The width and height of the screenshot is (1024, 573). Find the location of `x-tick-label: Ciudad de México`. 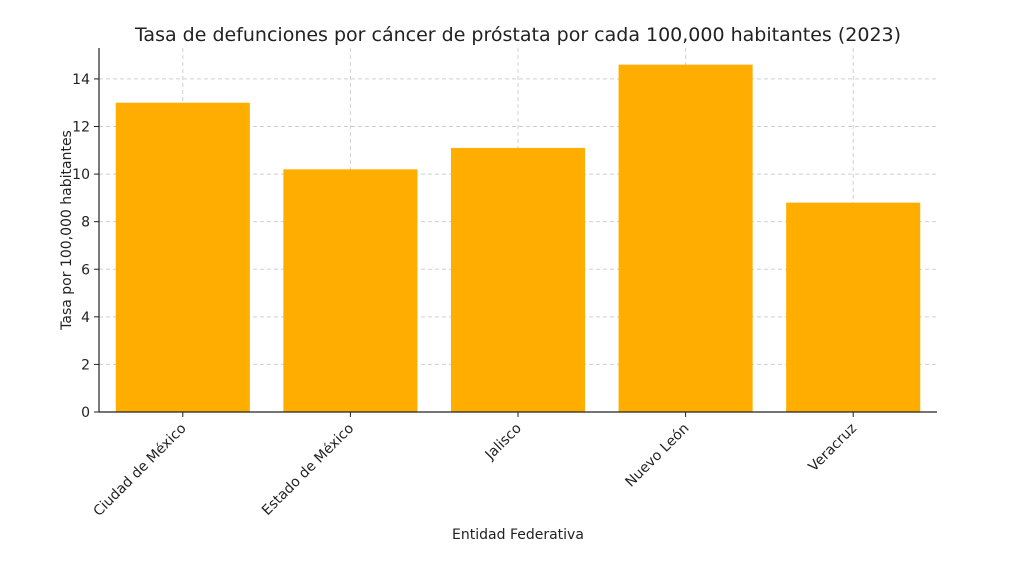

x-tick-label: Ciudad de México is located at coordinates (140, 470).